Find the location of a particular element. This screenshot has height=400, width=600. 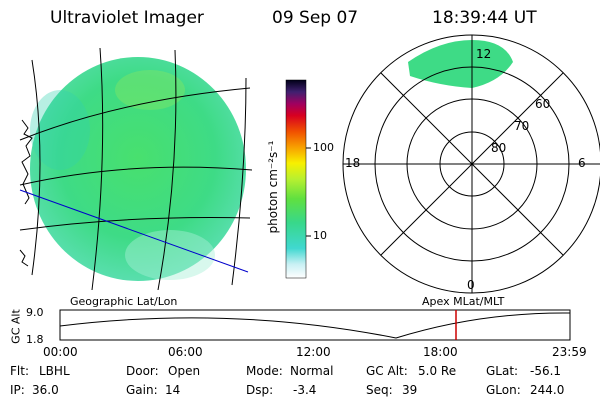

x-tick-1200: 12:00 is located at coordinates (313, 352).